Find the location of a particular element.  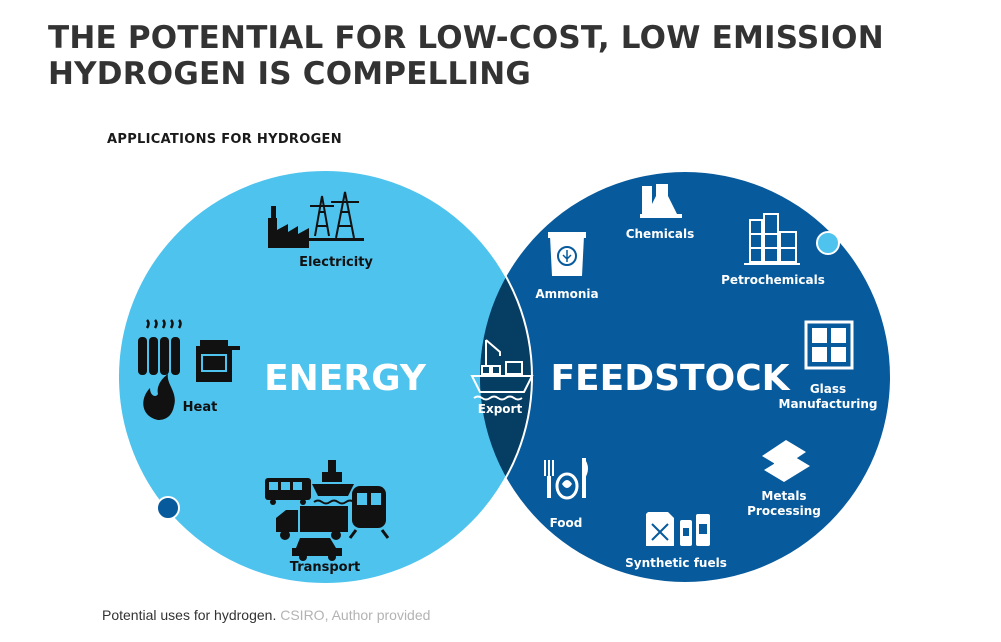

title-line-1: THE POTENTIAL FOR LOW-COST, LOW EMISSION is located at coordinates (466, 38).